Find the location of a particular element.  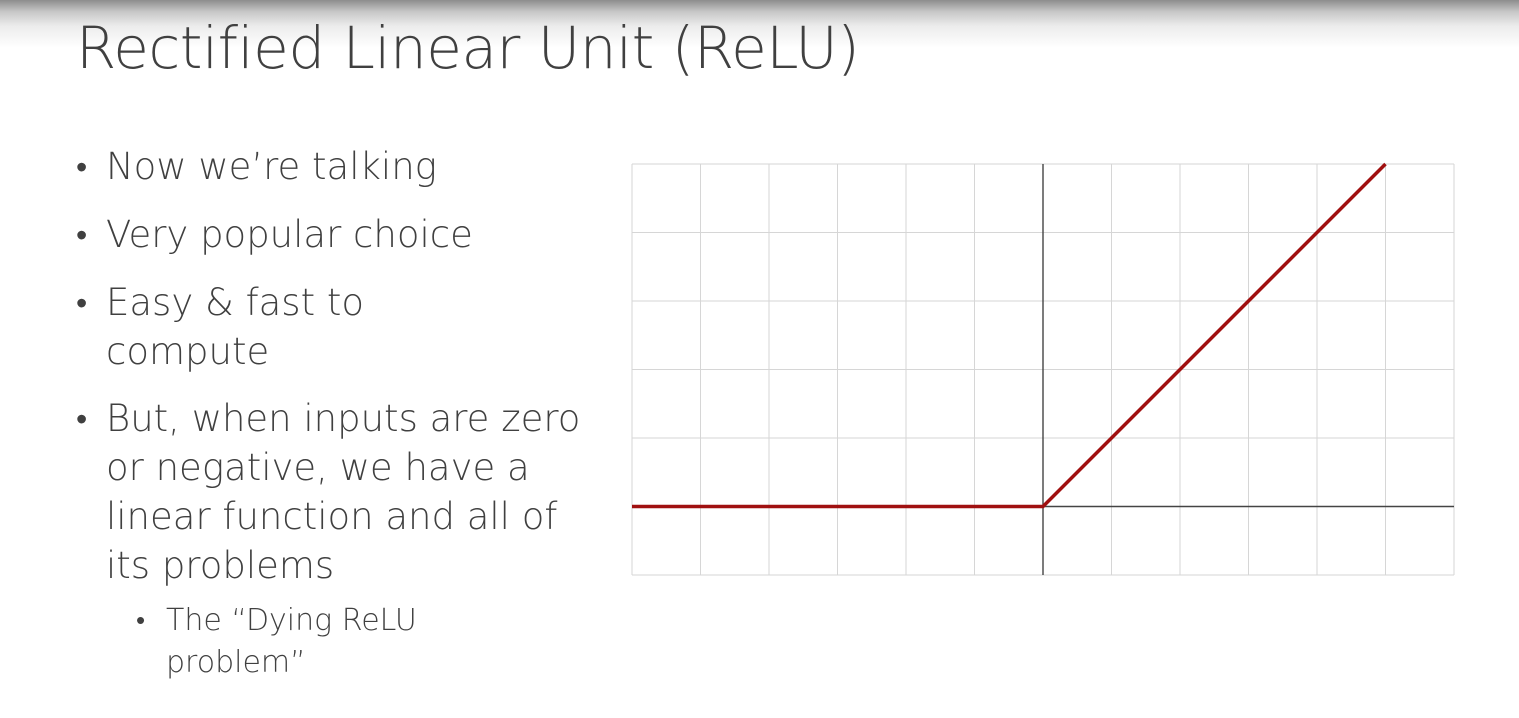

sub-bullet-item: • The “Dying ReLU problem” is located at coordinates (291, 642).